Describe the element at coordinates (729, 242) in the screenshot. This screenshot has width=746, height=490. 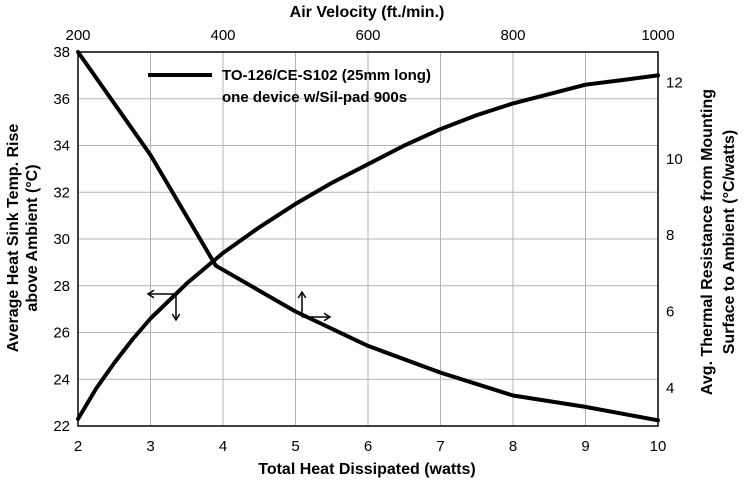
I see `right-axis-title-line2: Surface to Ambient (°C/watts)` at that location.